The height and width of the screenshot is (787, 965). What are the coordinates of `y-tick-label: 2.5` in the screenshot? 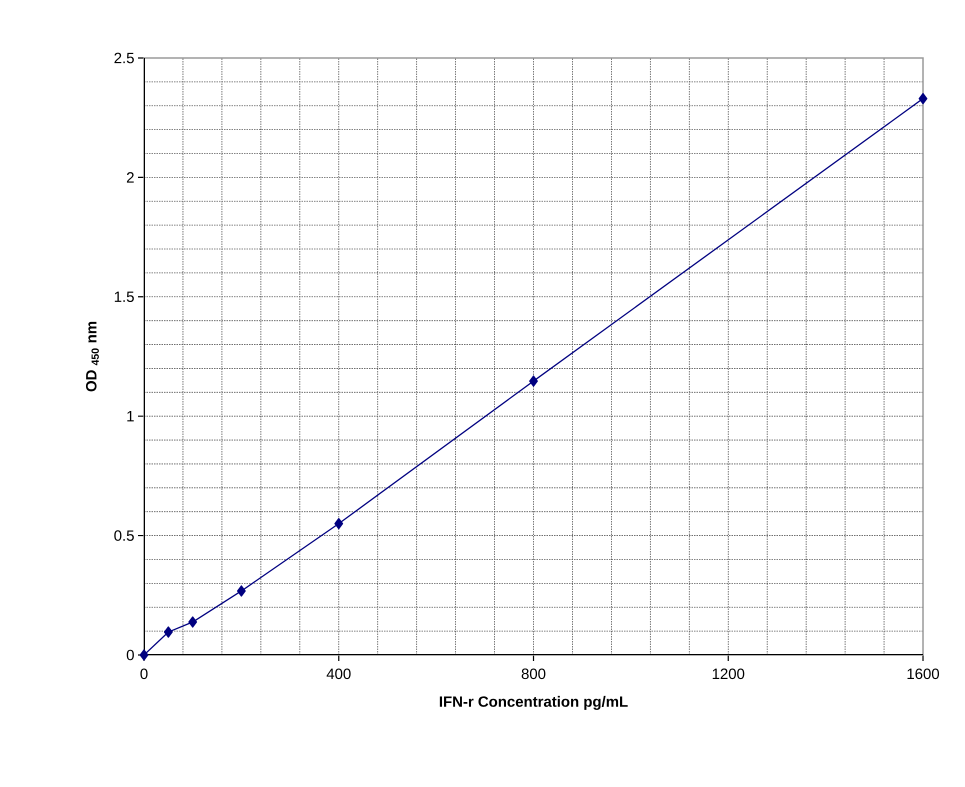 It's located at (124, 58).